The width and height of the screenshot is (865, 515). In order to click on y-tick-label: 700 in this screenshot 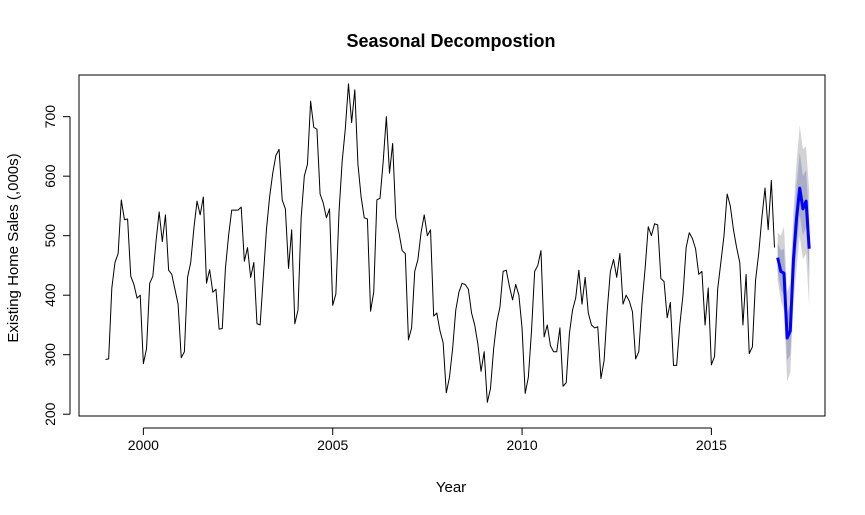, I will do `click(50, 117)`.